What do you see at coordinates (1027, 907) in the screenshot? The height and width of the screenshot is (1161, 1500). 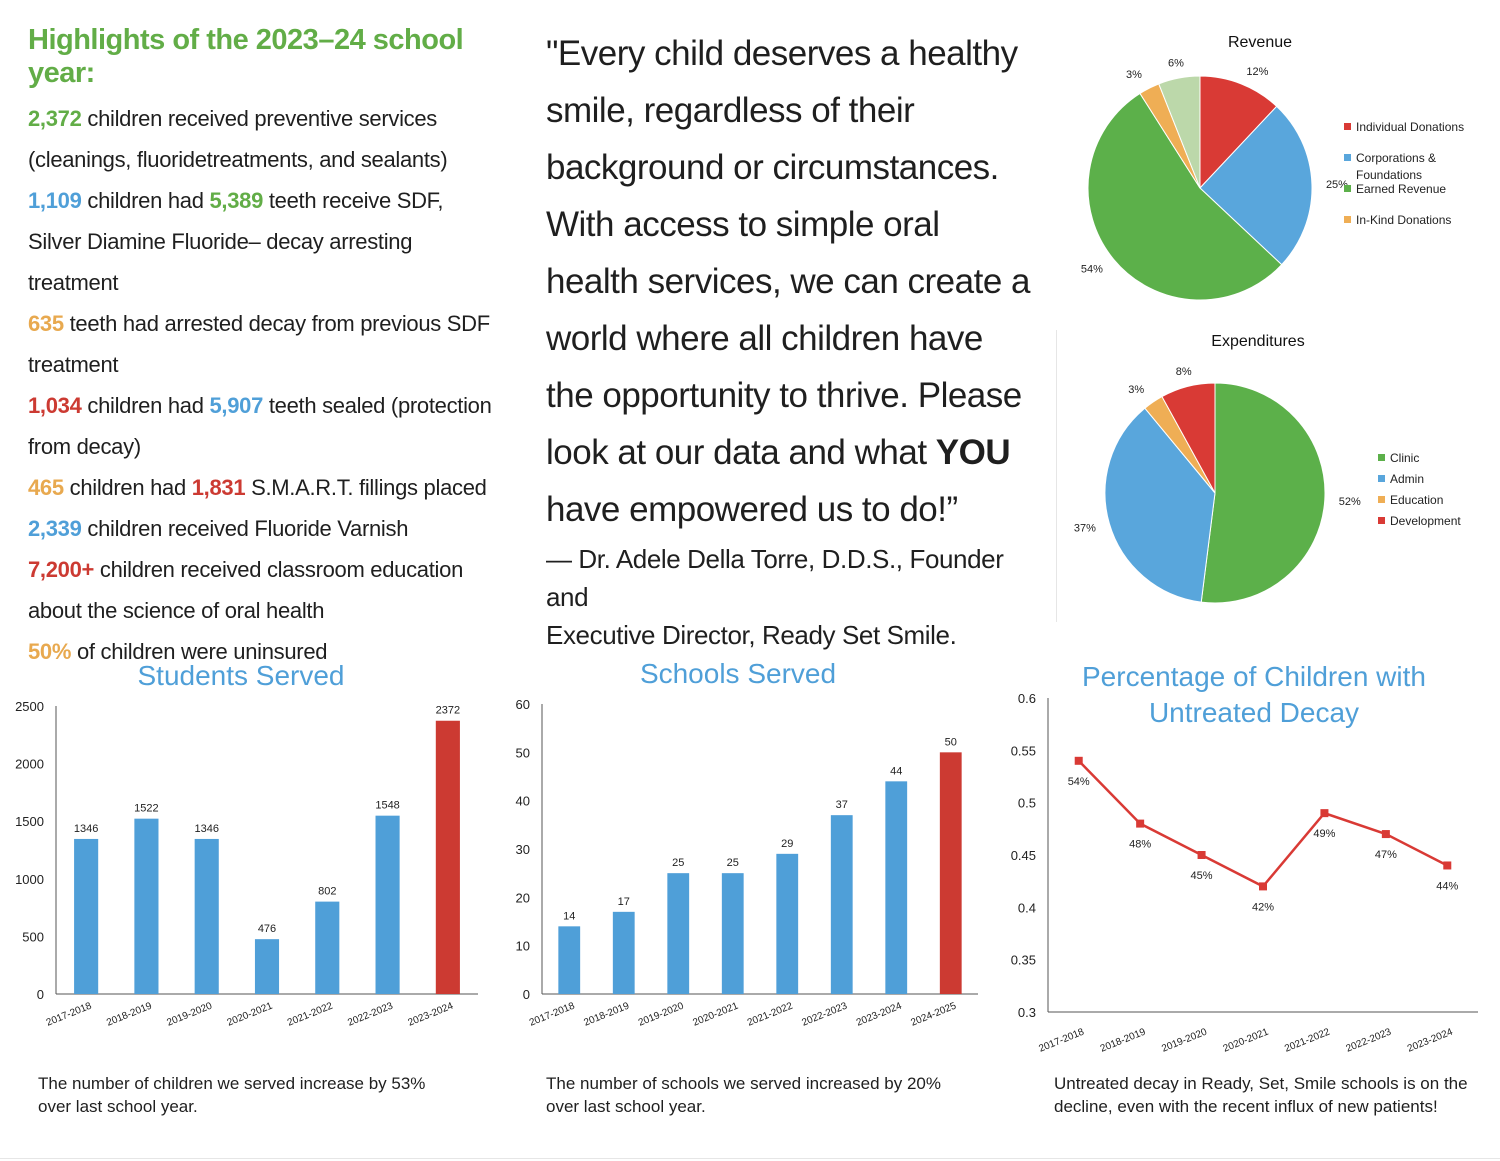 I see `y-tick-label: 0.4` at bounding box center [1027, 907].